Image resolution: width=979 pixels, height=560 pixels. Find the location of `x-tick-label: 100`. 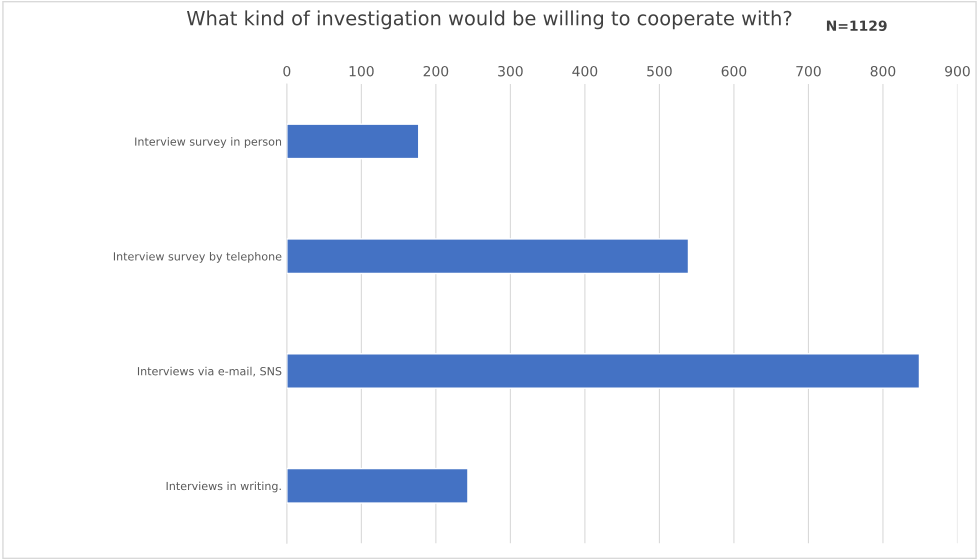

x-tick-label: 100 is located at coordinates (362, 71).